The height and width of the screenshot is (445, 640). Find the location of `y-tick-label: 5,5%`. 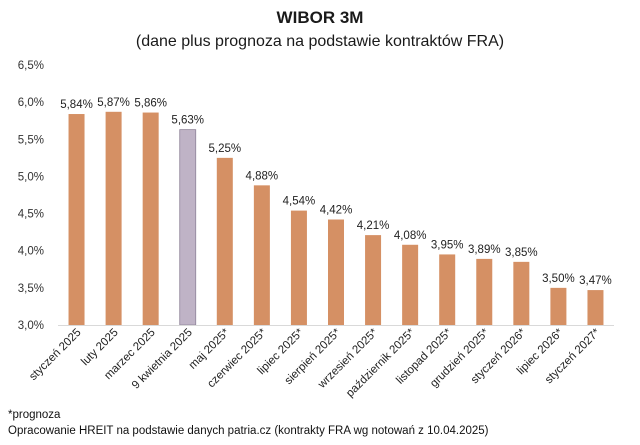

y-tick-label: 5,5% is located at coordinates (31, 140).